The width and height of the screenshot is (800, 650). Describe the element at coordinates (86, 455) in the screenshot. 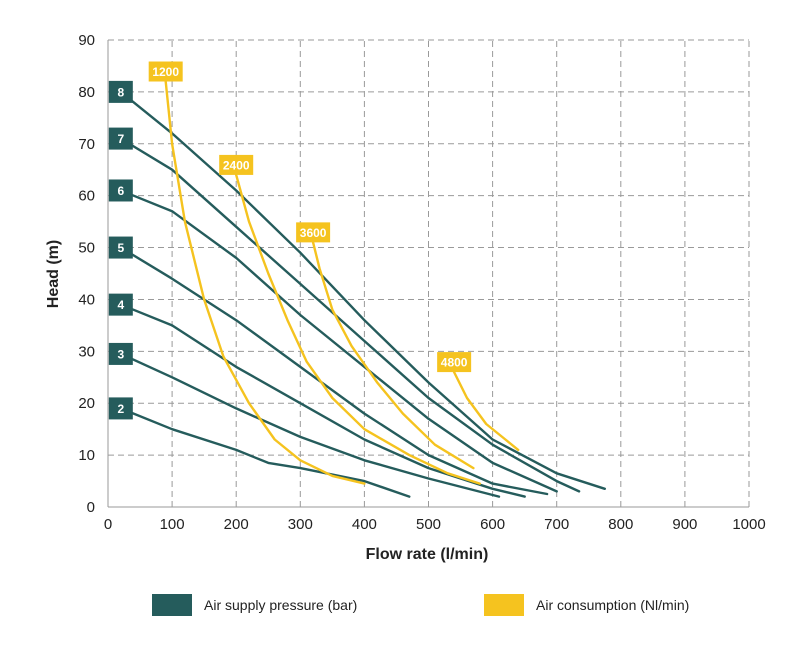

I see `y-tick-label: 10` at that location.